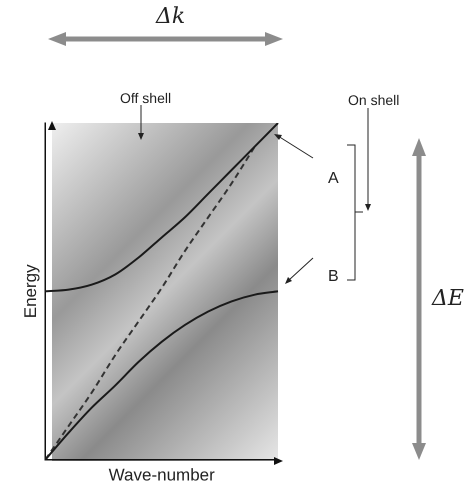 The height and width of the screenshot is (500, 473). What do you see at coordinates (333, 277) in the screenshot?
I see `text: B` at bounding box center [333, 277].